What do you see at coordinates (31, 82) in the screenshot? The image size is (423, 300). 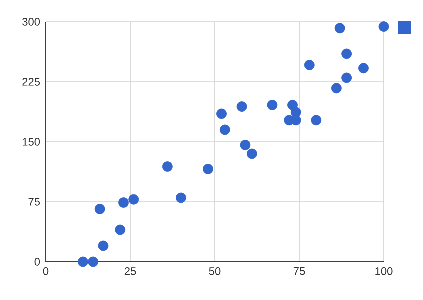 I see `y-tick-label: 225` at bounding box center [31, 82].